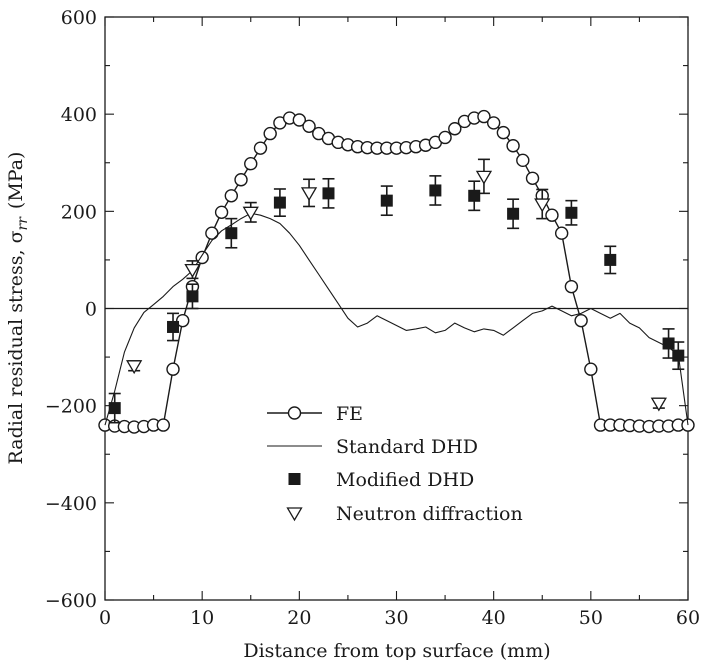  What do you see at coordinates (79, 18) in the screenshot?
I see `y-tick-label: 600` at bounding box center [79, 18].